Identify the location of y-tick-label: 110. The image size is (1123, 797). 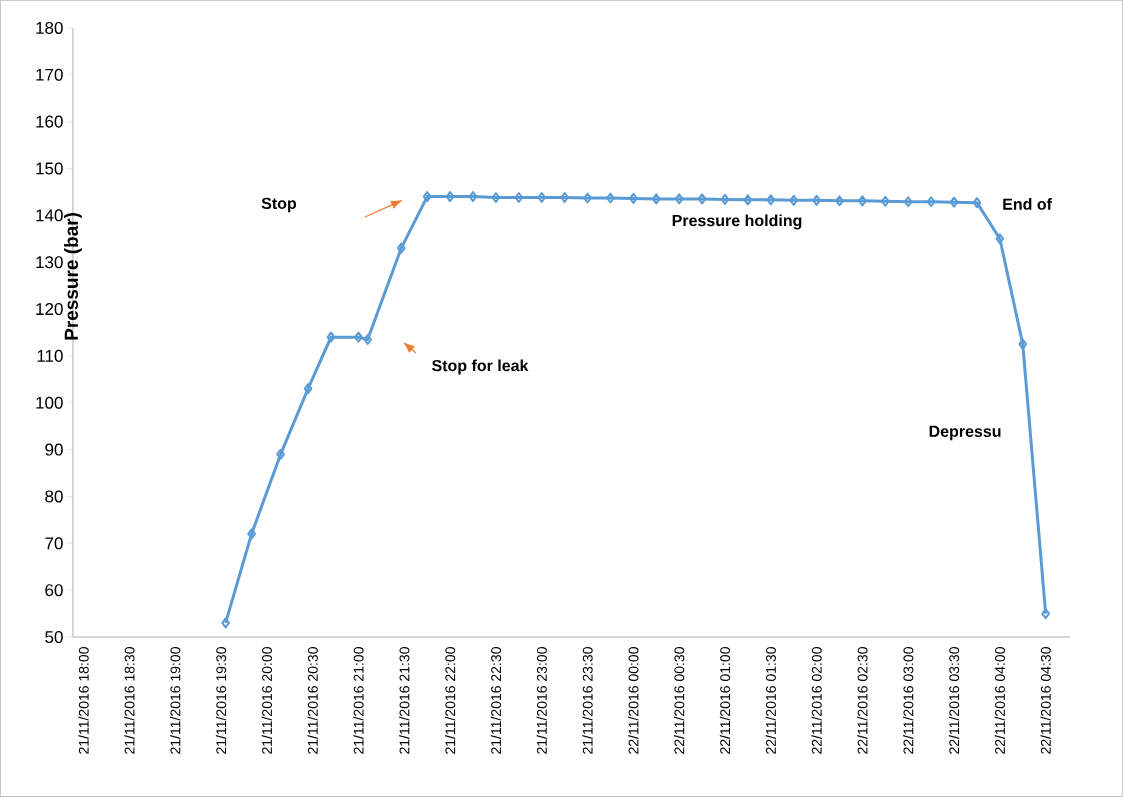
(50, 355).